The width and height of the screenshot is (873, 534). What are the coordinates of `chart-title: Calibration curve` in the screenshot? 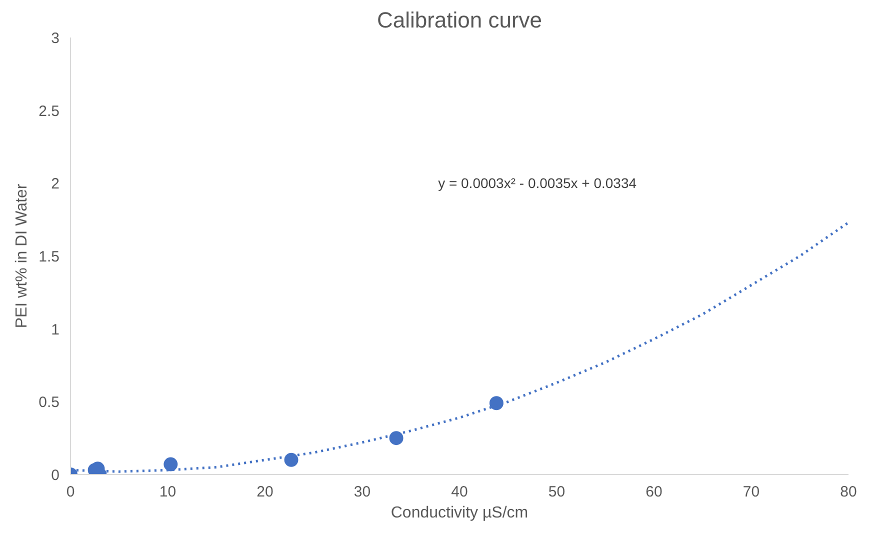 It's located at (459, 20).